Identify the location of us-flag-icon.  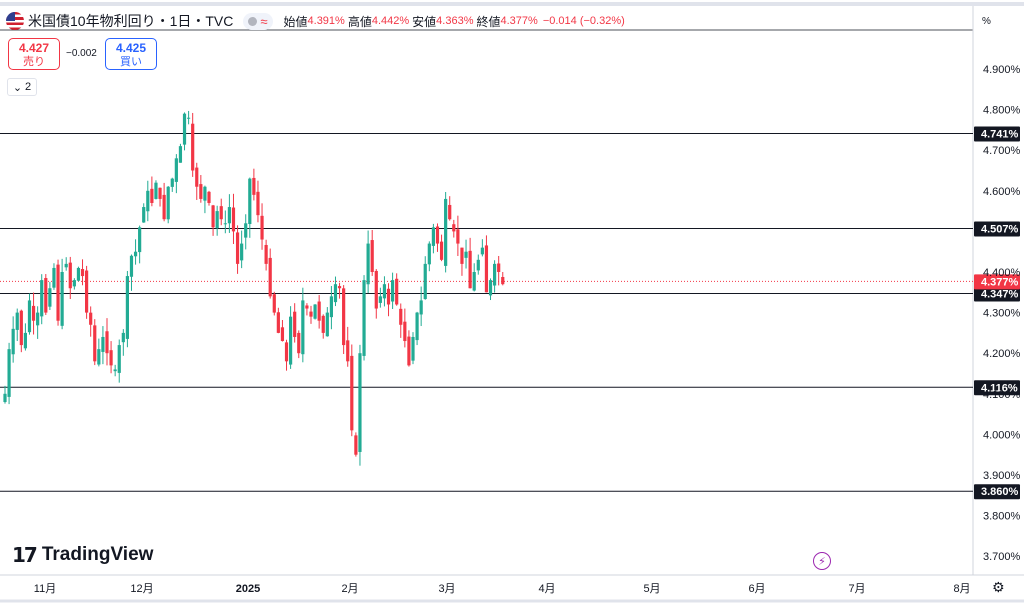
(15, 21).